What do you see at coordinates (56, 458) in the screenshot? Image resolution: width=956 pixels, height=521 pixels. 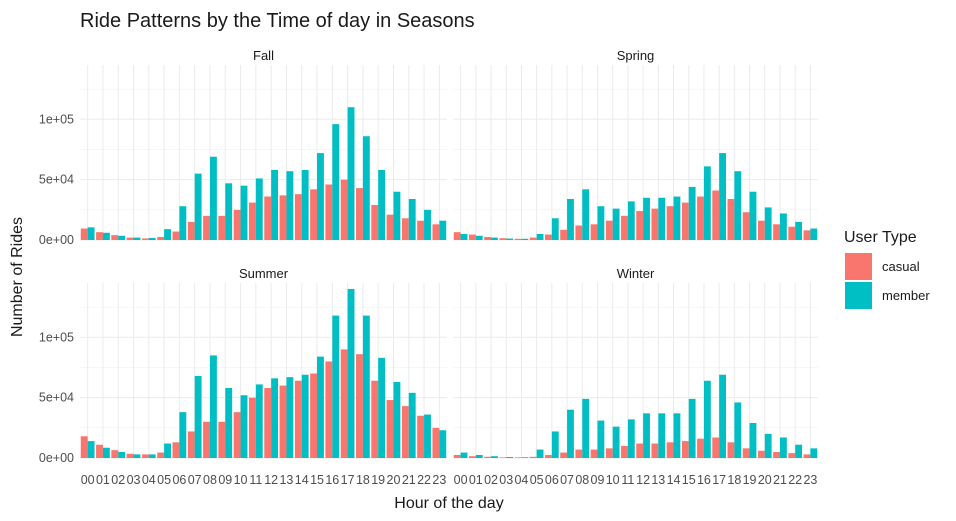 I see `y-tick-label: 0e+00` at bounding box center [56, 458].